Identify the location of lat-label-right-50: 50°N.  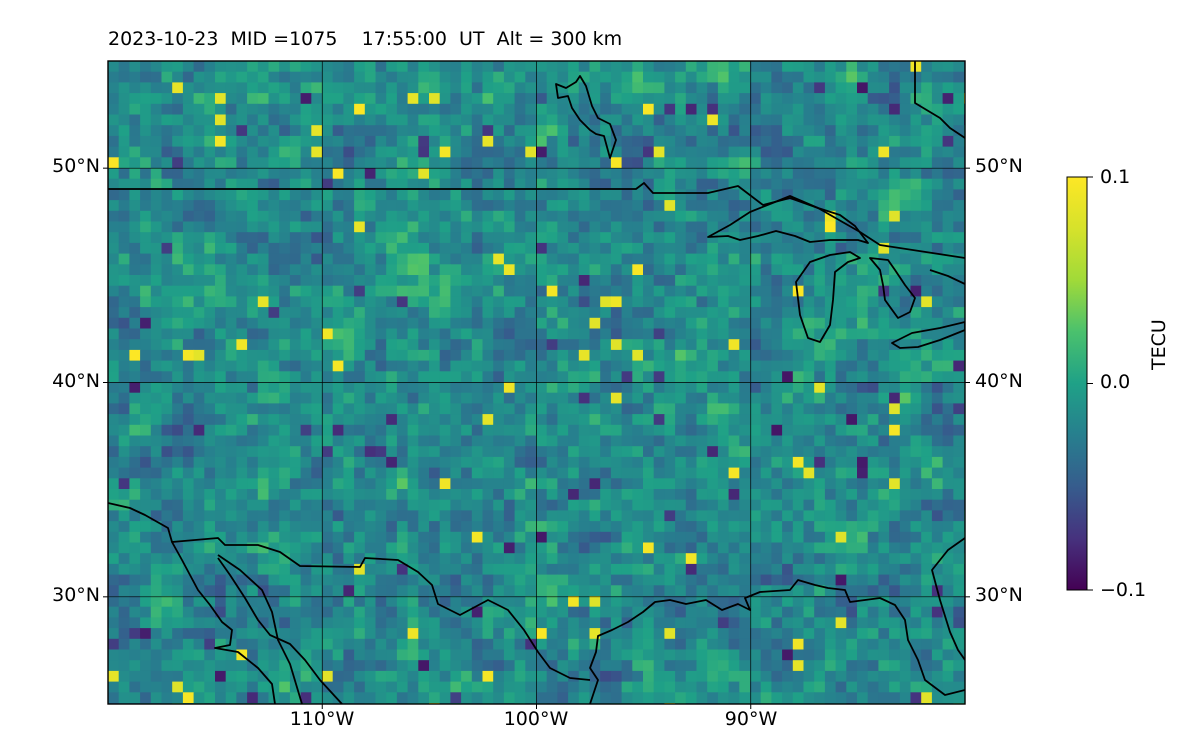
(999, 166).